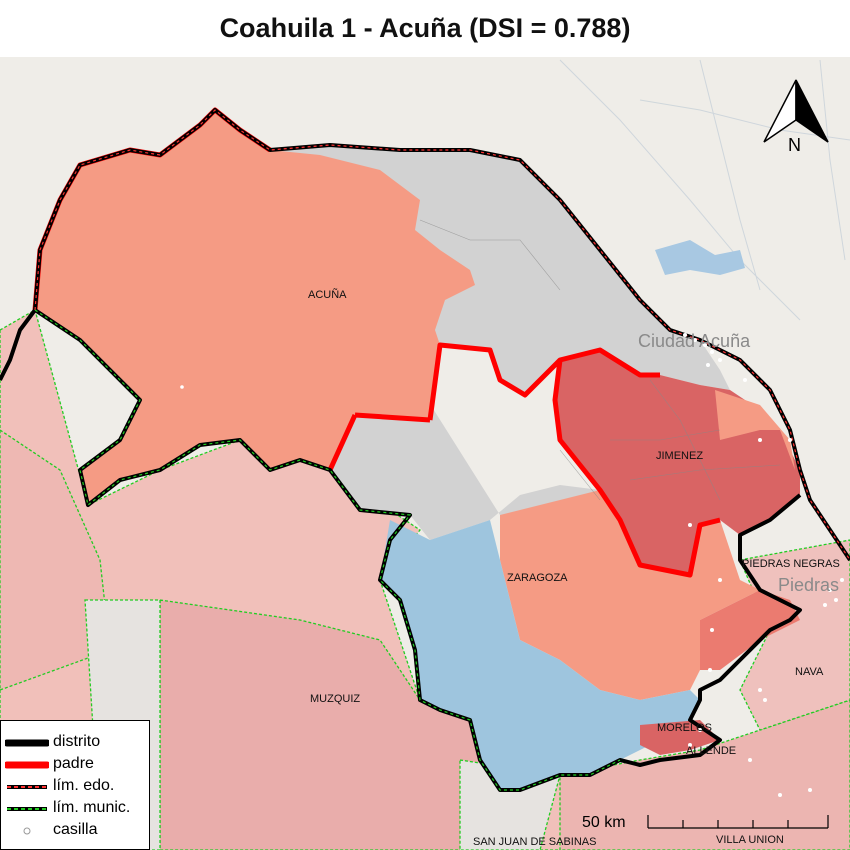 The height and width of the screenshot is (850, 850). I want to click on distrito-line-icon, so click(27, 743).